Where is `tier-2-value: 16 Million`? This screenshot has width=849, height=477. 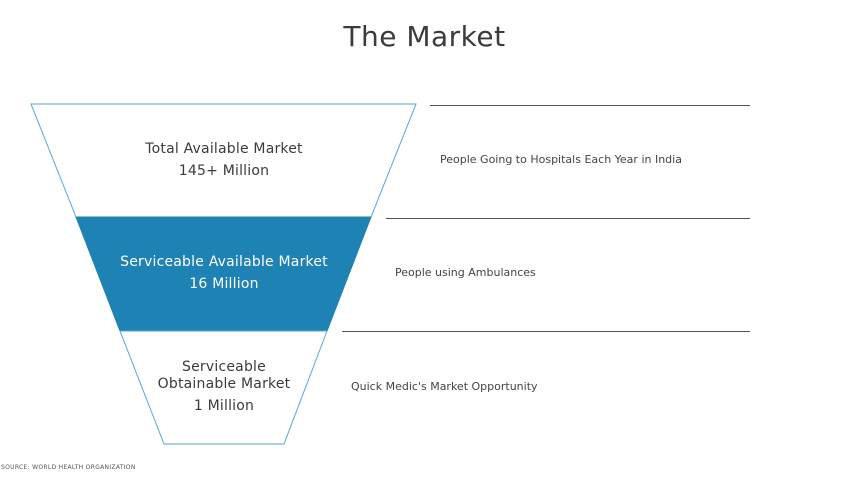 tier-2-value: 16 Million is located at coordinates (224, 284).